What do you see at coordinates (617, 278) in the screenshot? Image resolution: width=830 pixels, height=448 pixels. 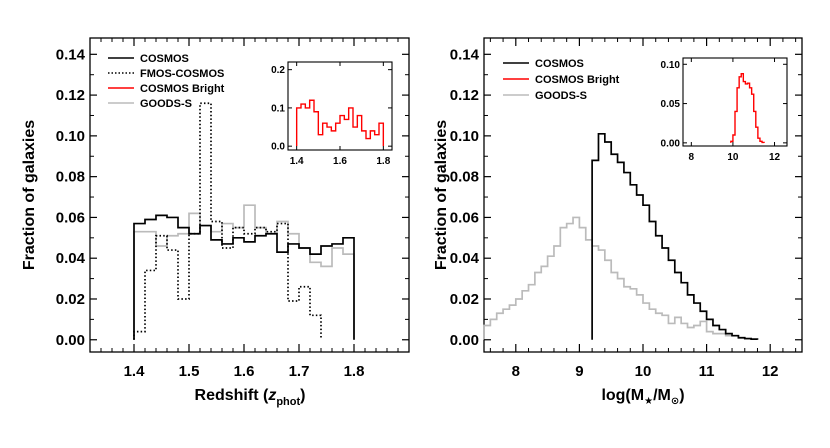 I see `panel1-series-goods-s` at bounding box center [617, 278].